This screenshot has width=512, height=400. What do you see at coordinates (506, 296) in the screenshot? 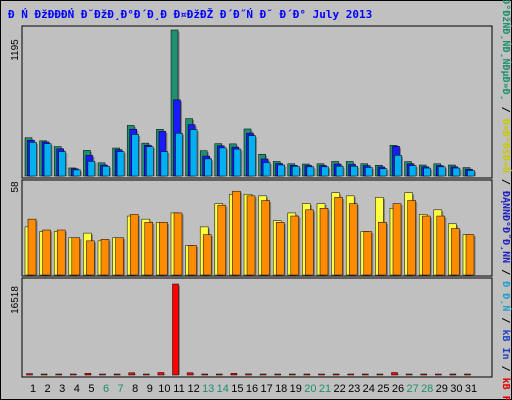
I see `legend-segment: Đ Đ¸Ń` at bounding box center [506, 296].